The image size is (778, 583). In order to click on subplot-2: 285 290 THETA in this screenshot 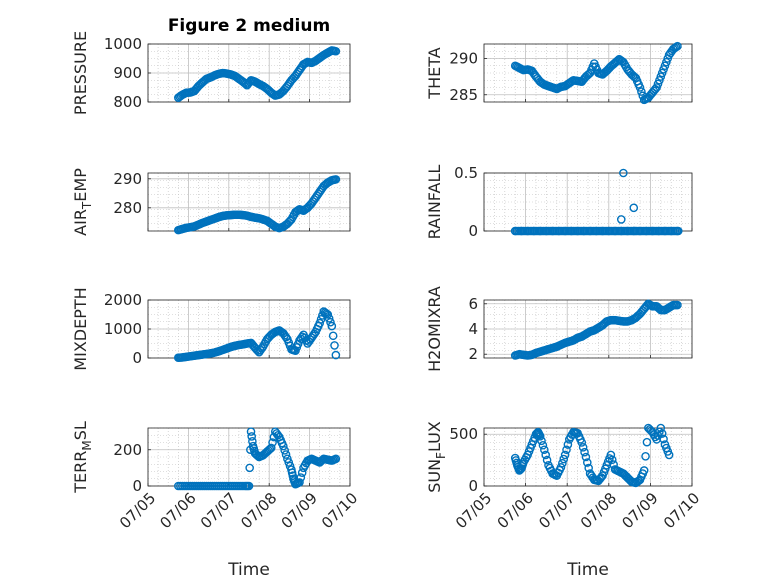, I will do `click(559, 73)`.